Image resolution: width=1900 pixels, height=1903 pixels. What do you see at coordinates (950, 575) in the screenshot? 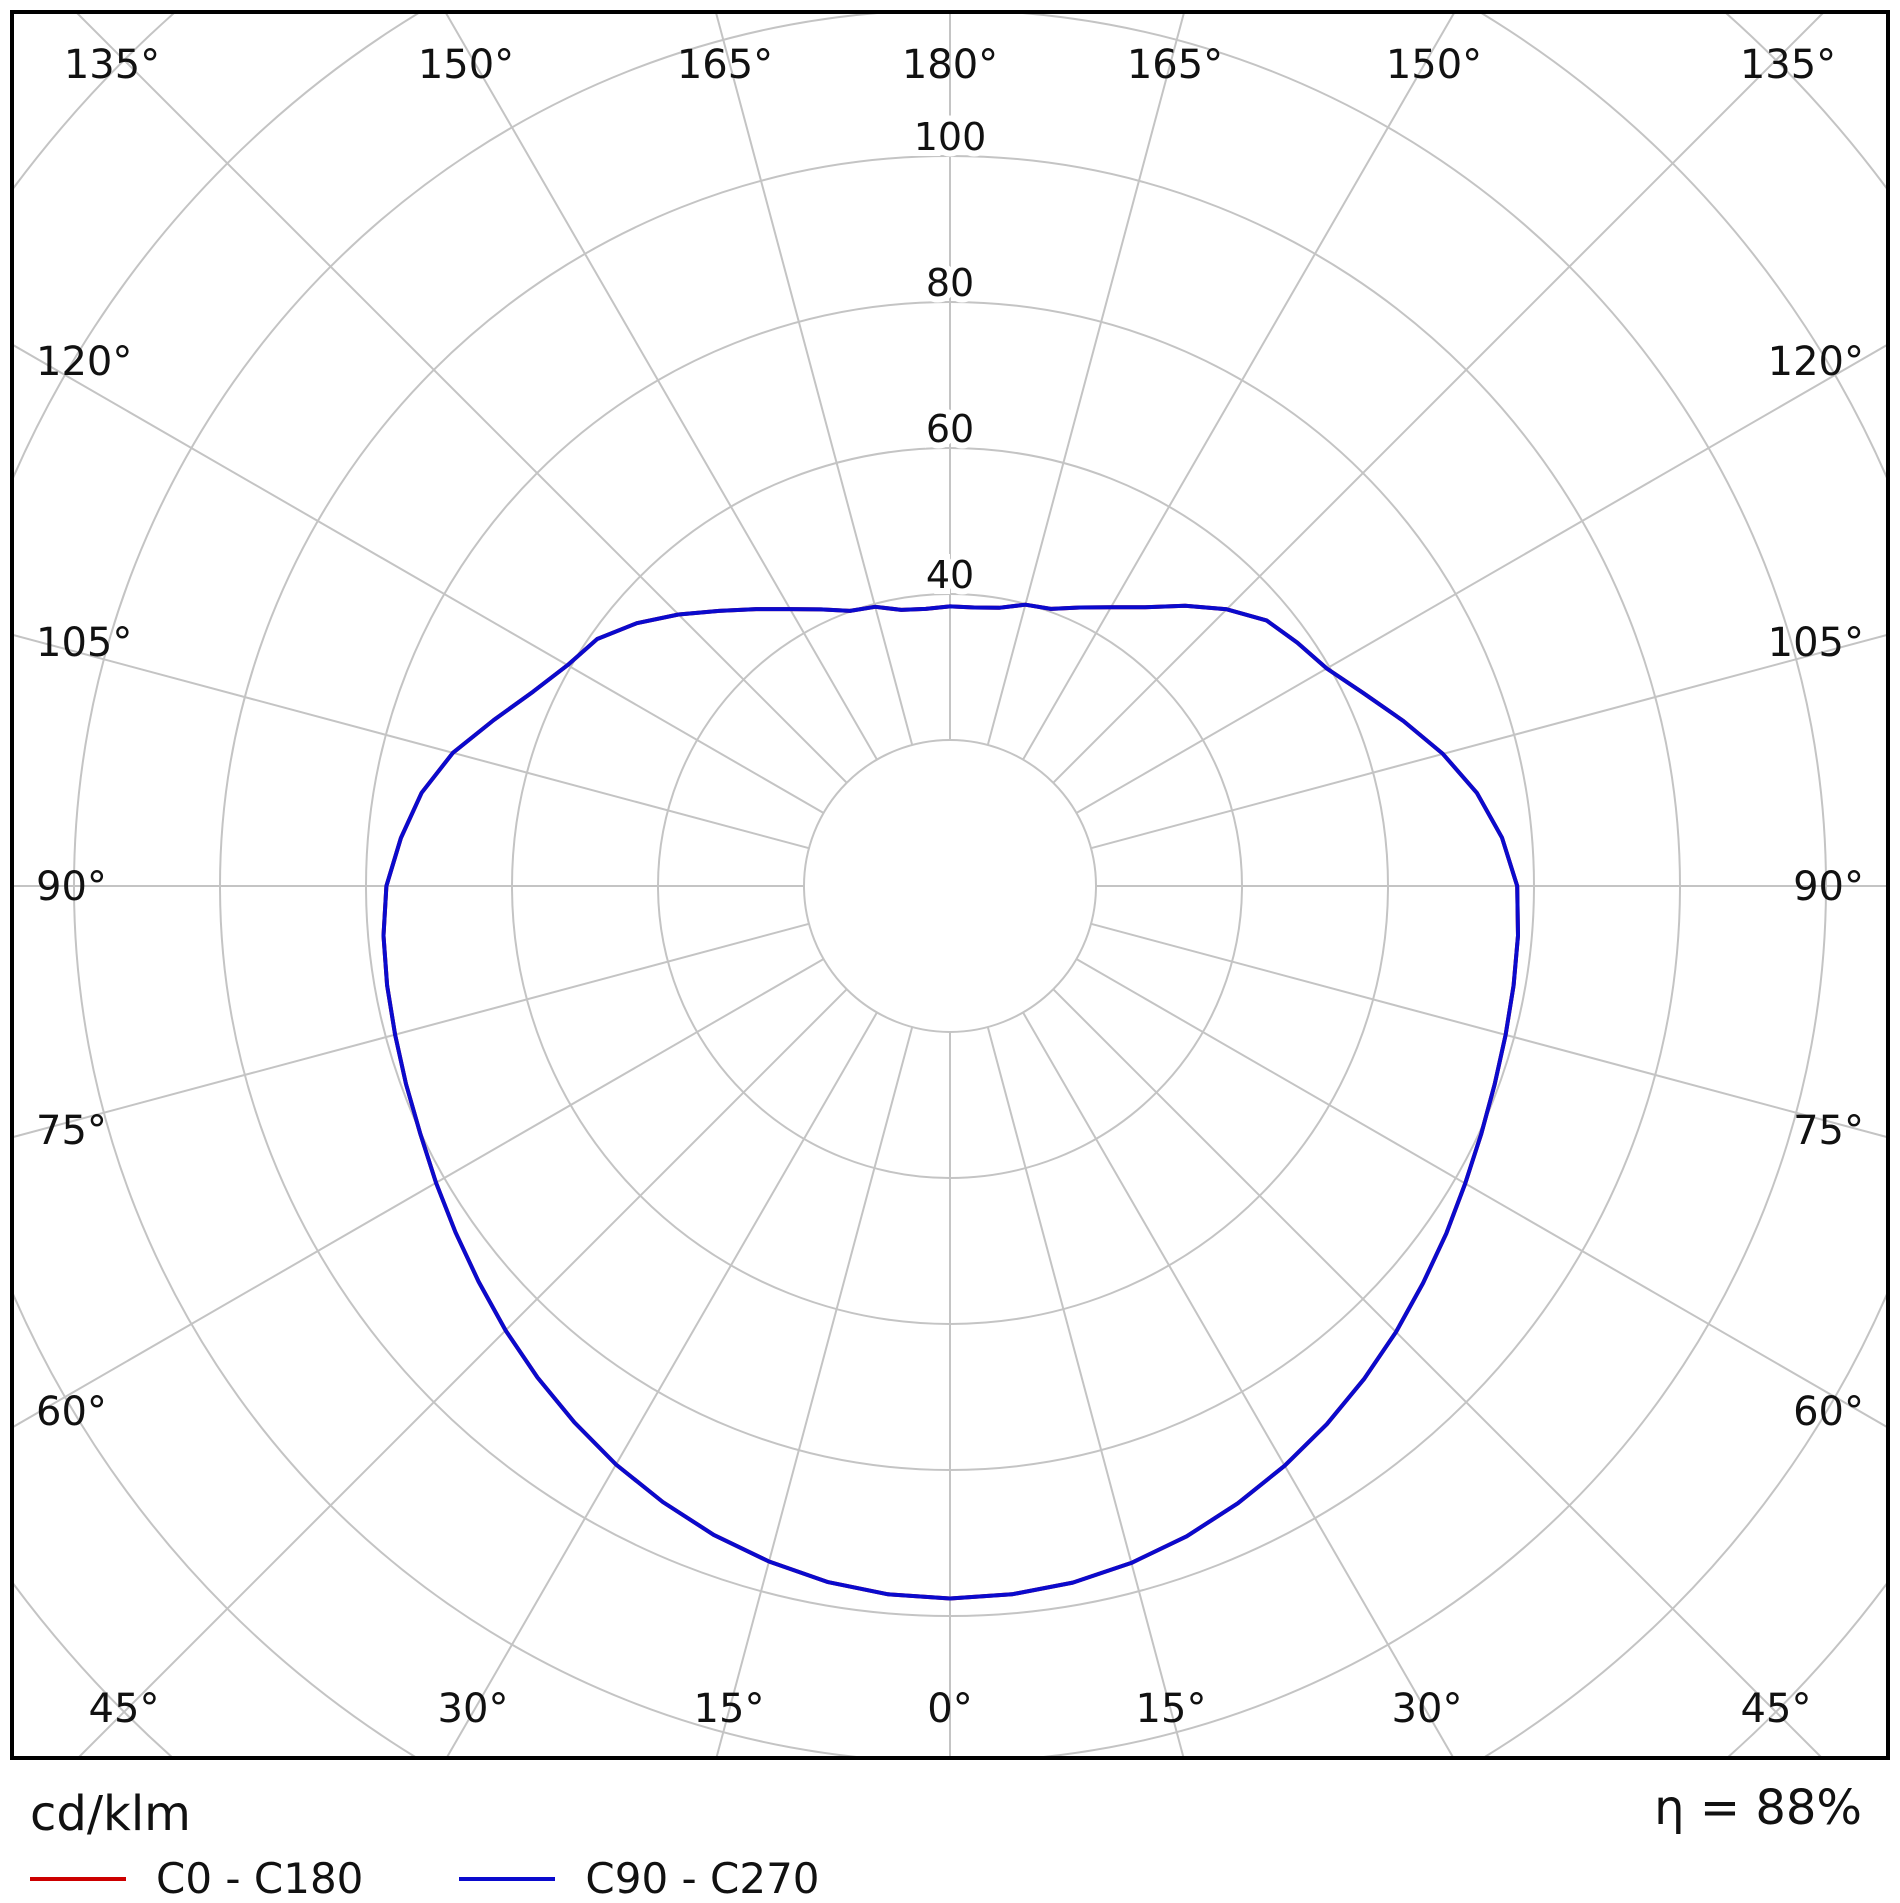
I see `radial-tick-label: 40` at bounding box center [950, 575].